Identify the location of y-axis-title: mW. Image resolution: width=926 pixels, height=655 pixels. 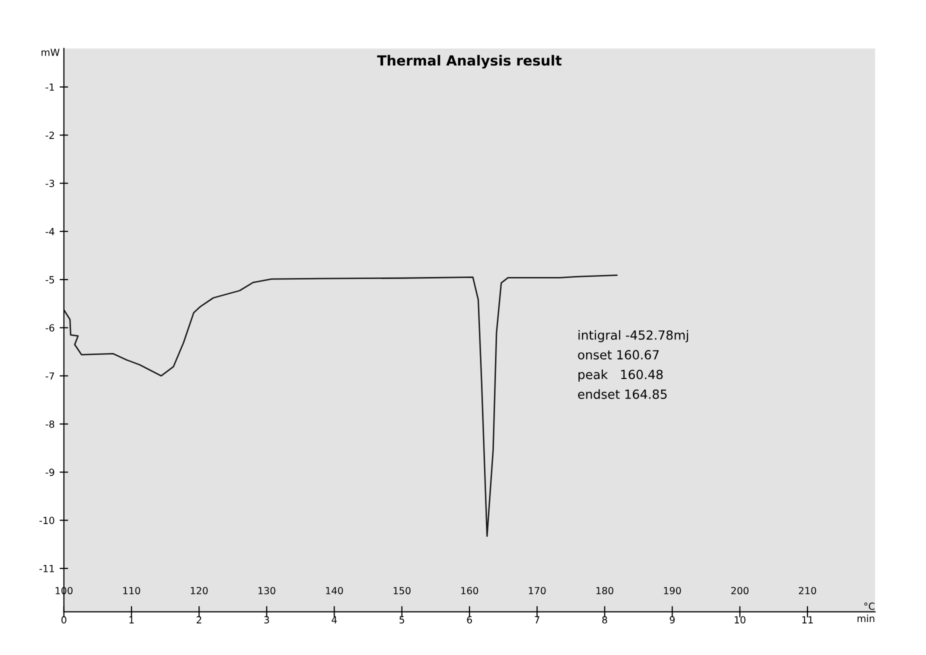
(51, 52).